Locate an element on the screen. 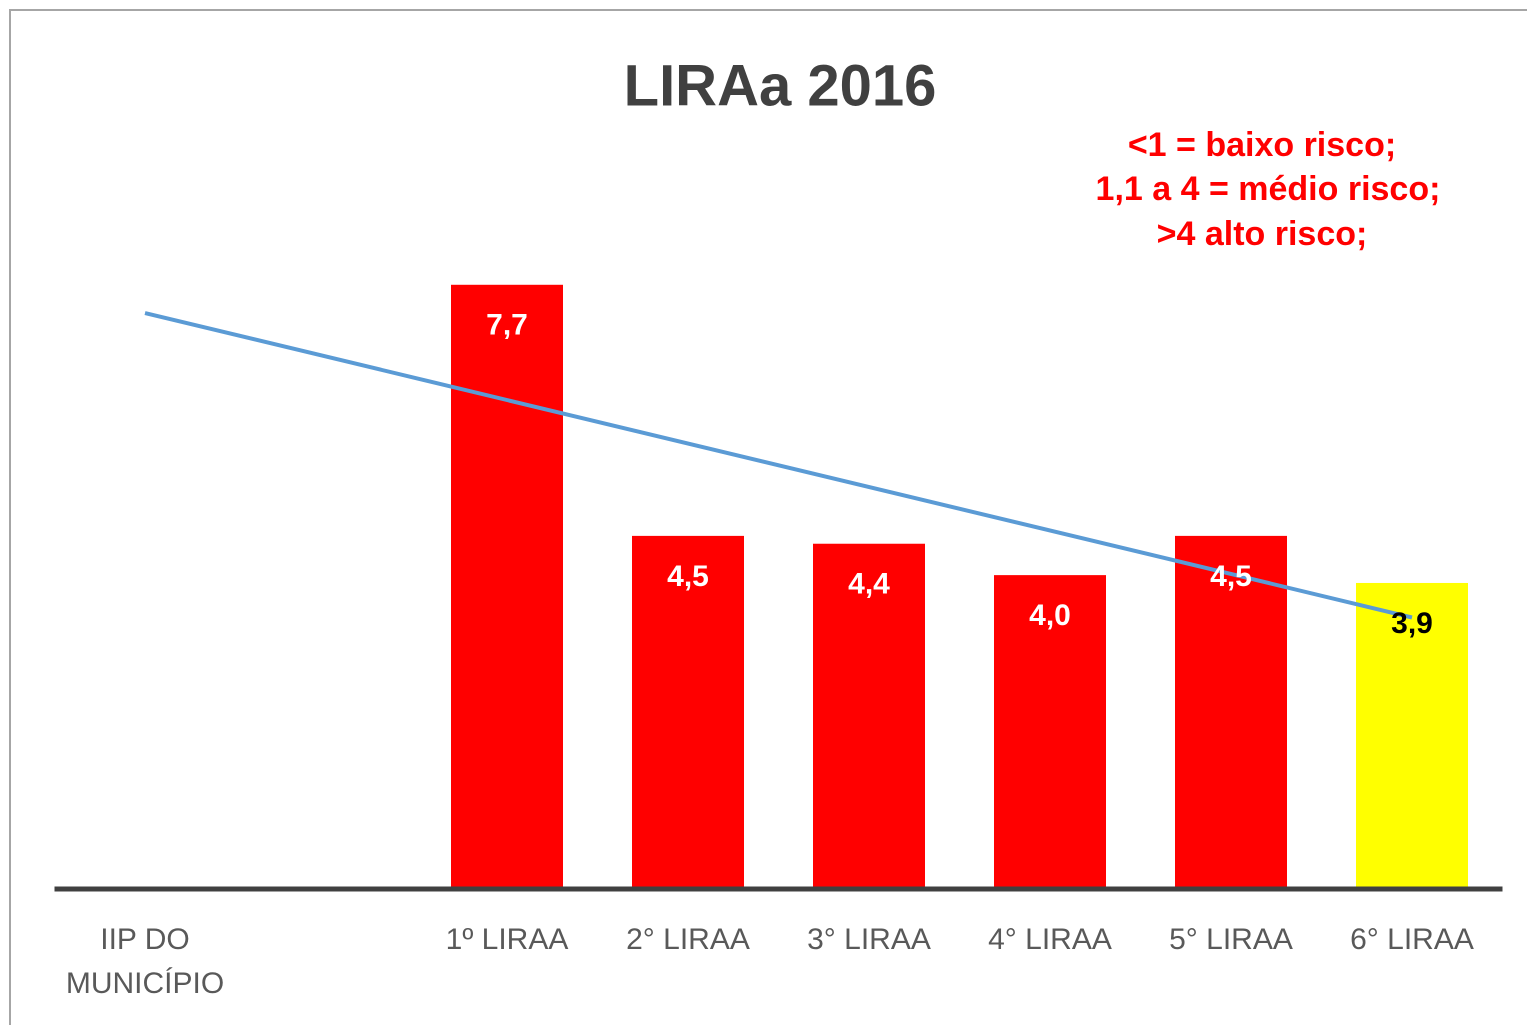  annotation: >4 alto risco; is located at coordinates (1262, 234).